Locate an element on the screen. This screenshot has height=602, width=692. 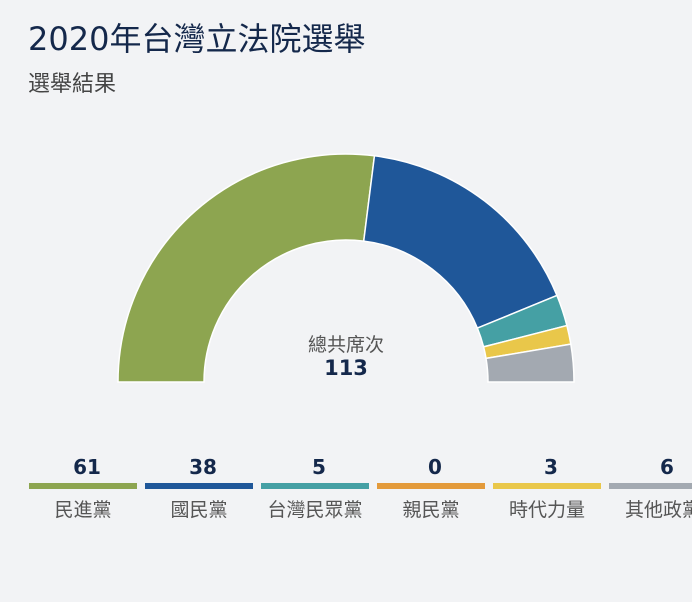
legend: 61 民進黨 38 國民黨 5 台灣民眾黨 0 親民黨 3 時代力量 6 其他政黨 is located at coordinates (360, 488).